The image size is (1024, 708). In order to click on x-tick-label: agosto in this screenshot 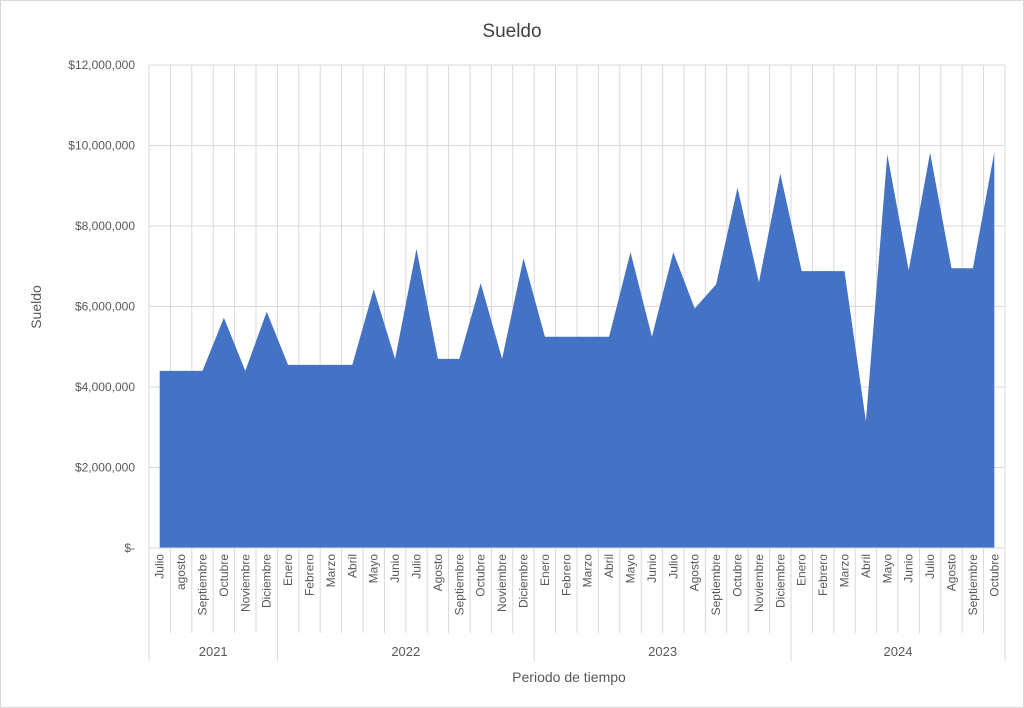, I will do `click(181, 572)`.